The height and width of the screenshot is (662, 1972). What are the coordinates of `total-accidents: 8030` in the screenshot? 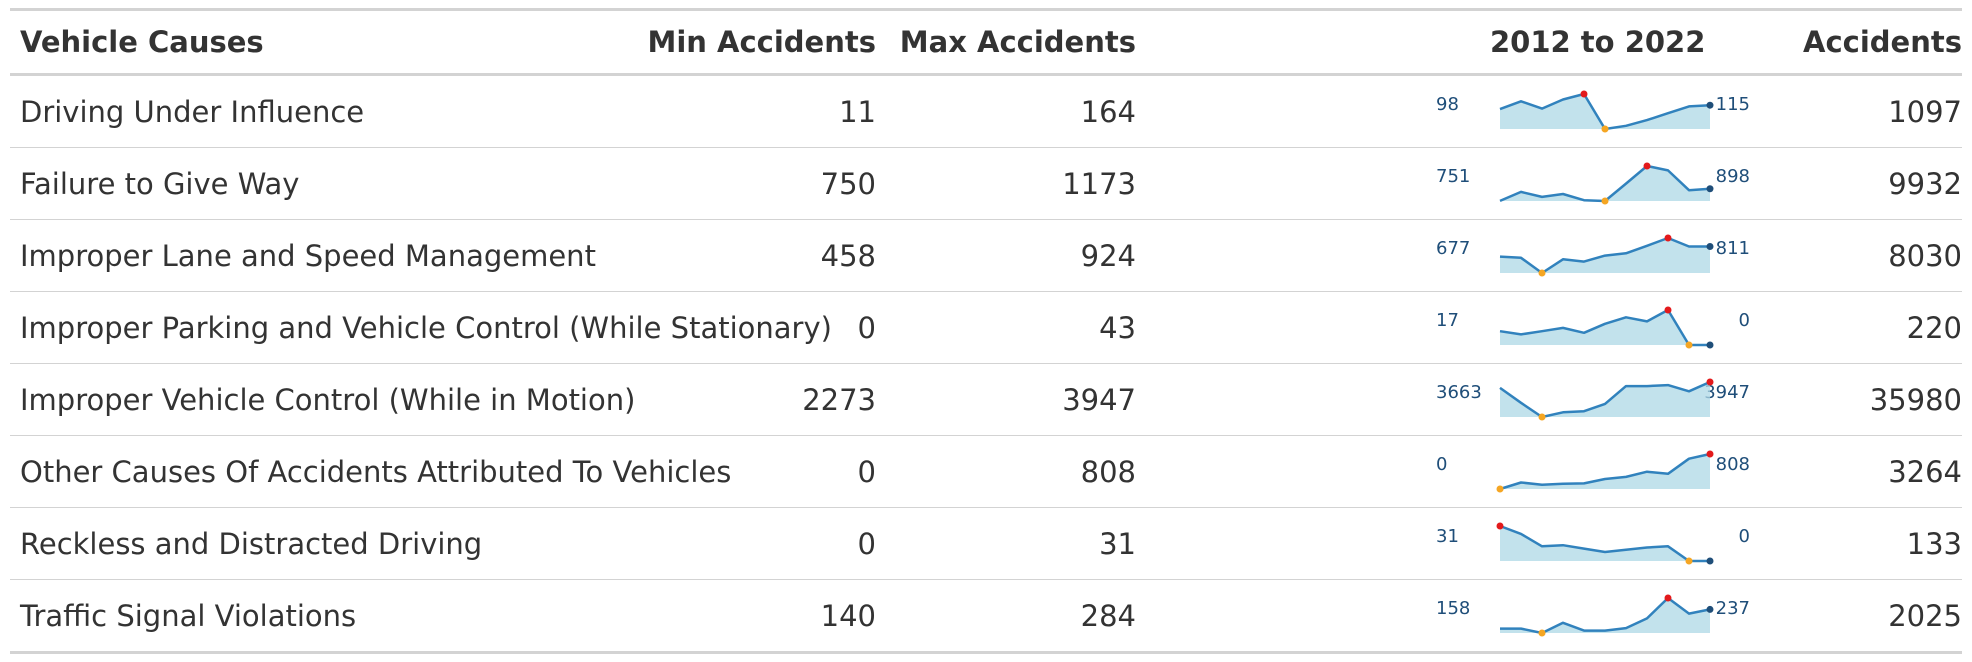 It's located at (1925, 255).